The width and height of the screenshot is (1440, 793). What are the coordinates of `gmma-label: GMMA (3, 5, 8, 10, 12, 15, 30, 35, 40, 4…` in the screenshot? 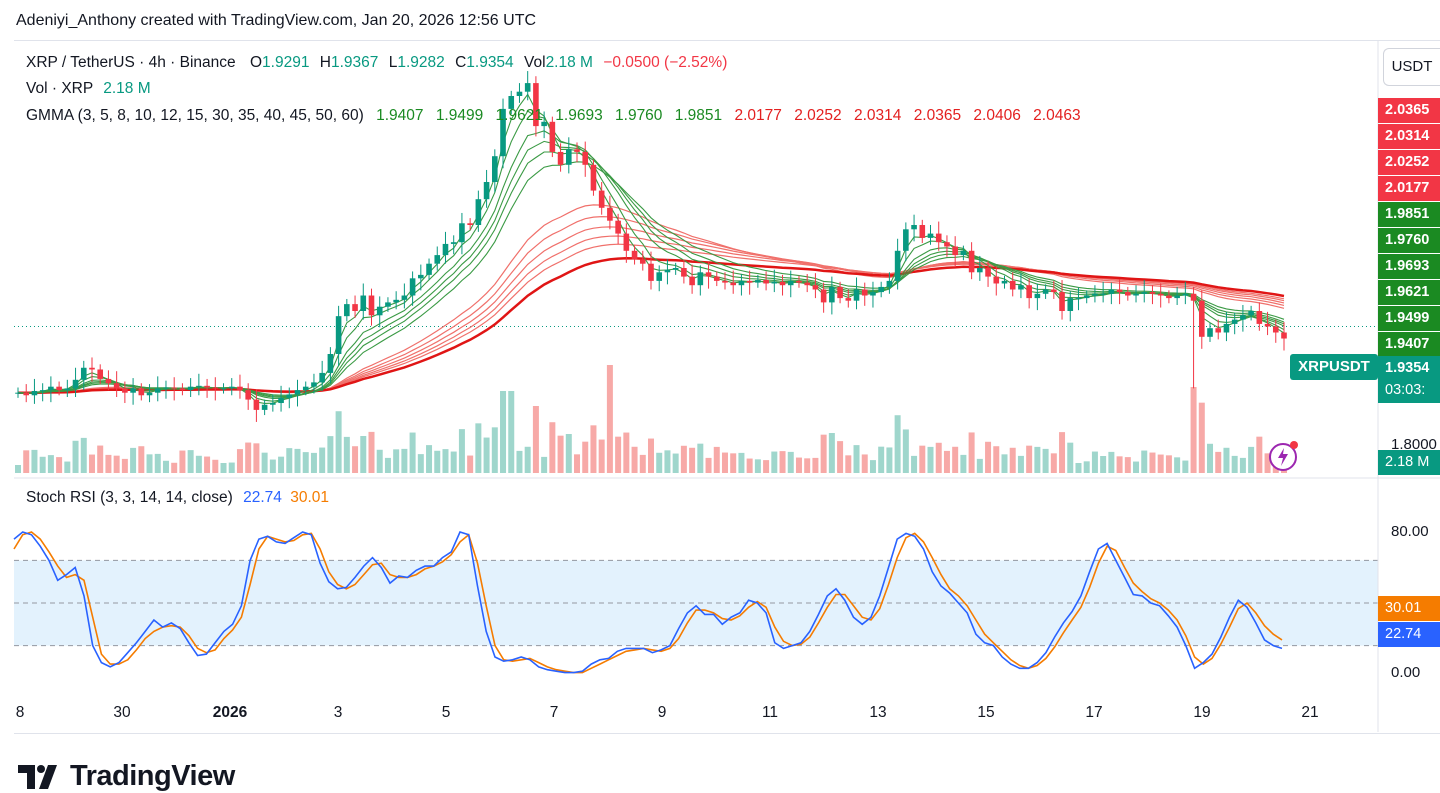 It's located at (195, 115).